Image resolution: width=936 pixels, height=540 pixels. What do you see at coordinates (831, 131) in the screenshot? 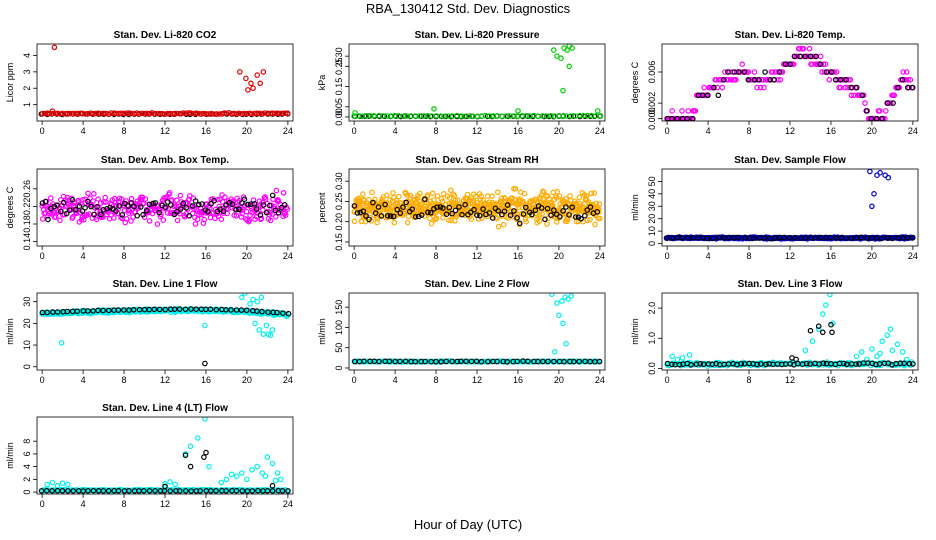
I see `x-tick-label: 16` at bounding box center [831, 131].